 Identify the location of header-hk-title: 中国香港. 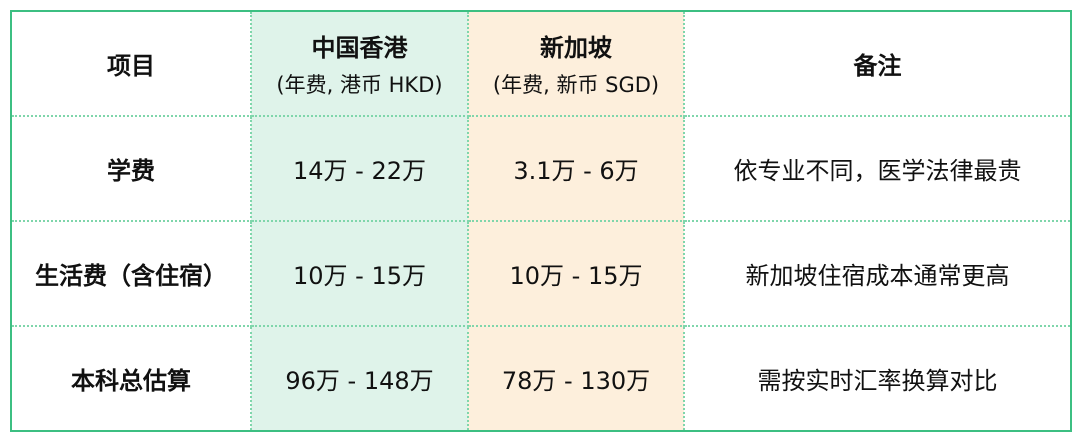
(359, 48).